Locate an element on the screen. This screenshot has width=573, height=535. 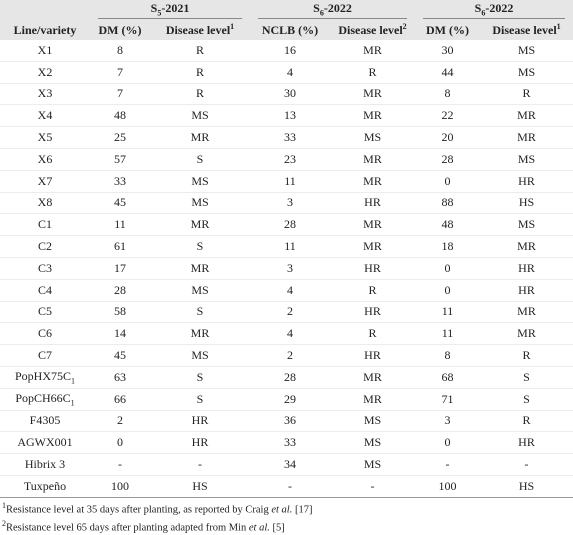
table-row: AGWX001 0 HR 33 MS 0 HR is located at coordinates (286, 443).